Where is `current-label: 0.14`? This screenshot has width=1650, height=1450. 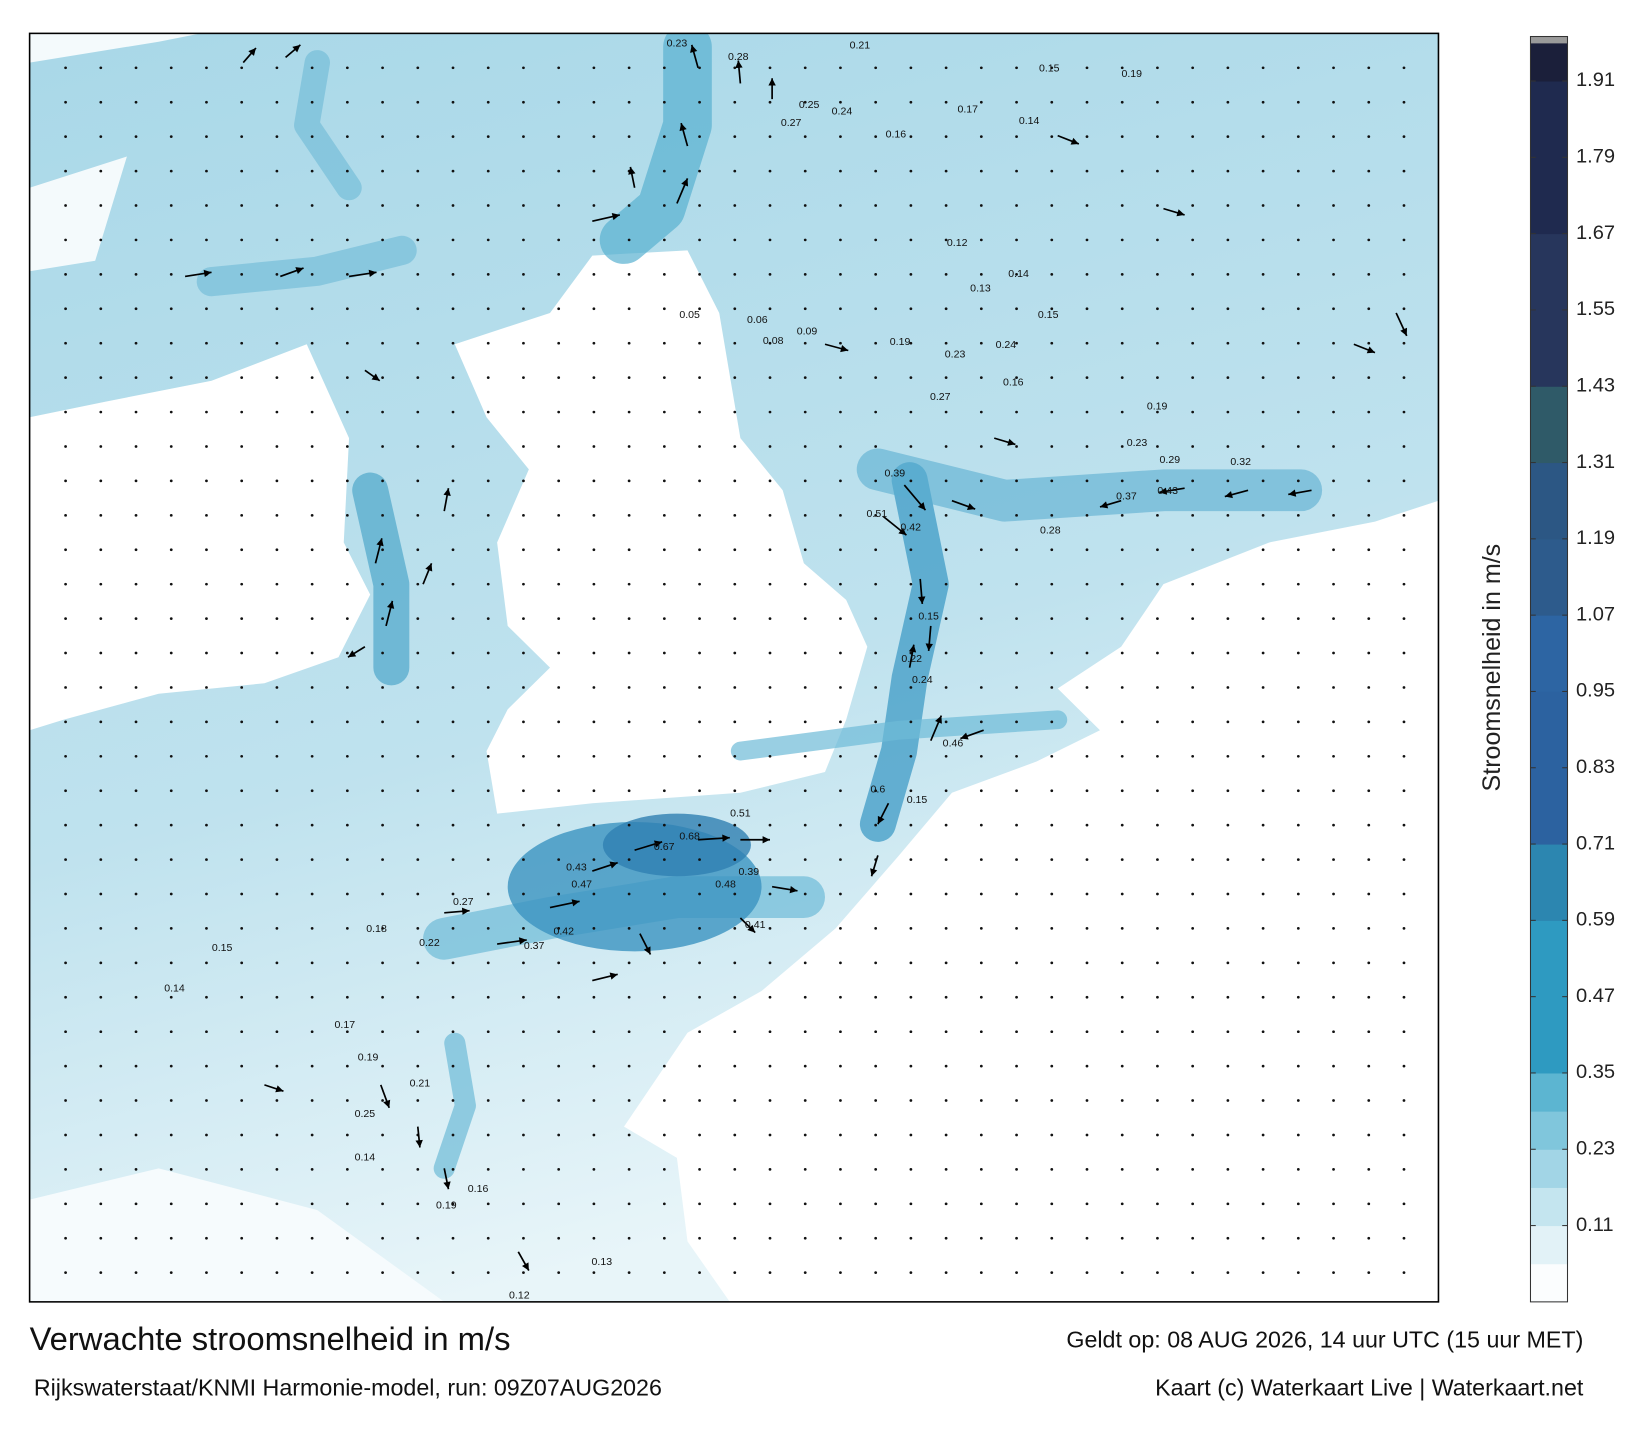 current-label: 0.14 is located at coordinates (1029, 121).